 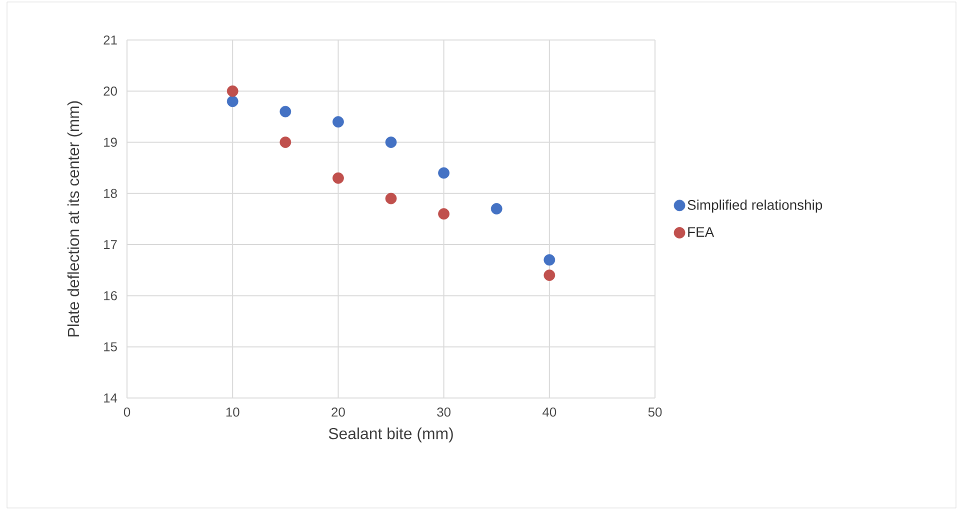 What do you see at coordinates (110, 142) in the screenshot?
I see `y-tick-label: 19` at bounding box center [110, 142].